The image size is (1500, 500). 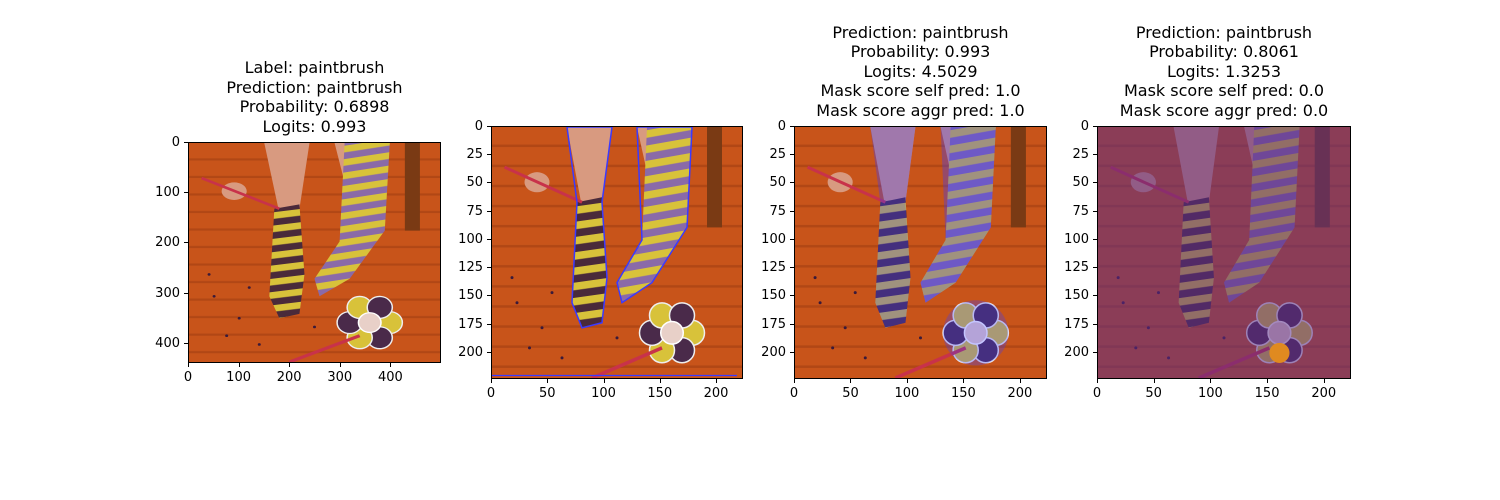 What do you see at coordinates (390, 377) in the screenshot?
I see `x-tick-label: 400` at bounding box center [390, 377].